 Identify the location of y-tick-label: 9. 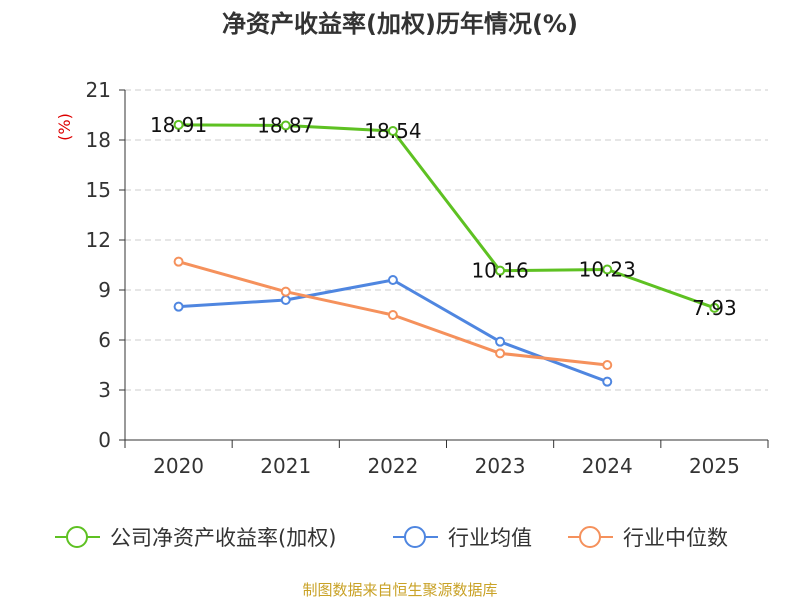
(104, 290).